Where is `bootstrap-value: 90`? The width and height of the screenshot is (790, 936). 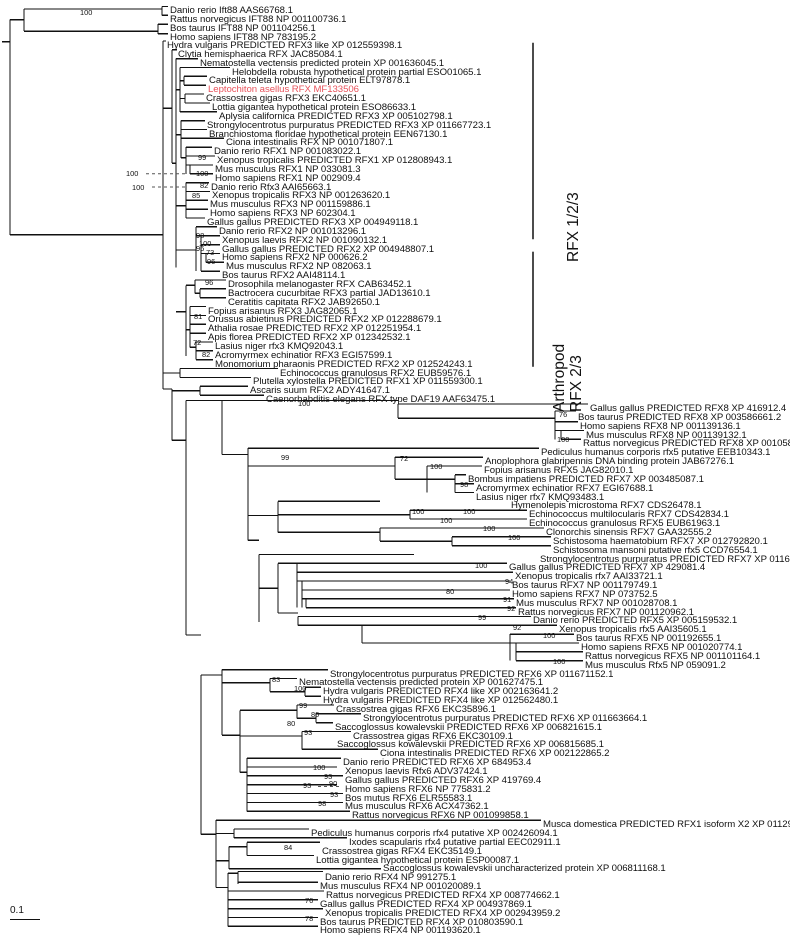
bootstrap-value: 90 is located at coordinates (333, 784).